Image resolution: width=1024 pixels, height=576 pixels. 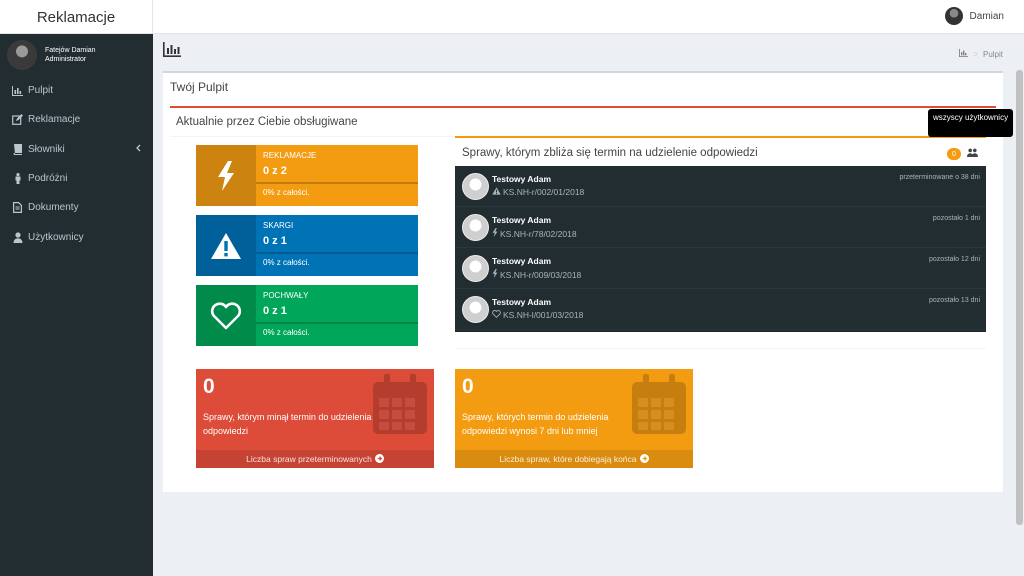 I want to click on small-box-footer-label: Liczba spraw przeterminowanych, so click(x=309, y=459).